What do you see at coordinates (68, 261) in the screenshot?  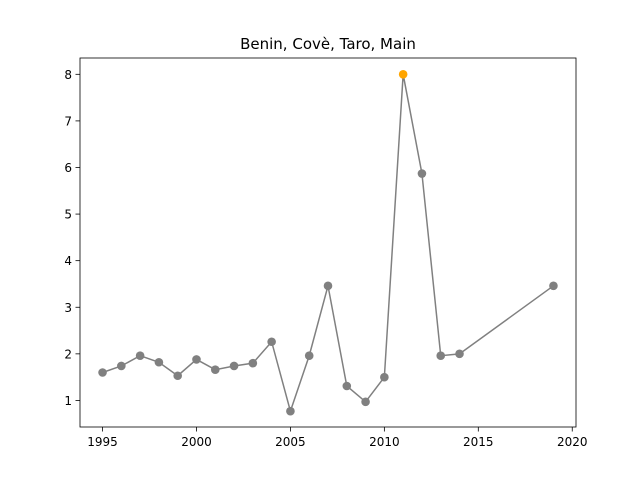 I see `y-tick-label: 4` at bounding box center [68, 261].